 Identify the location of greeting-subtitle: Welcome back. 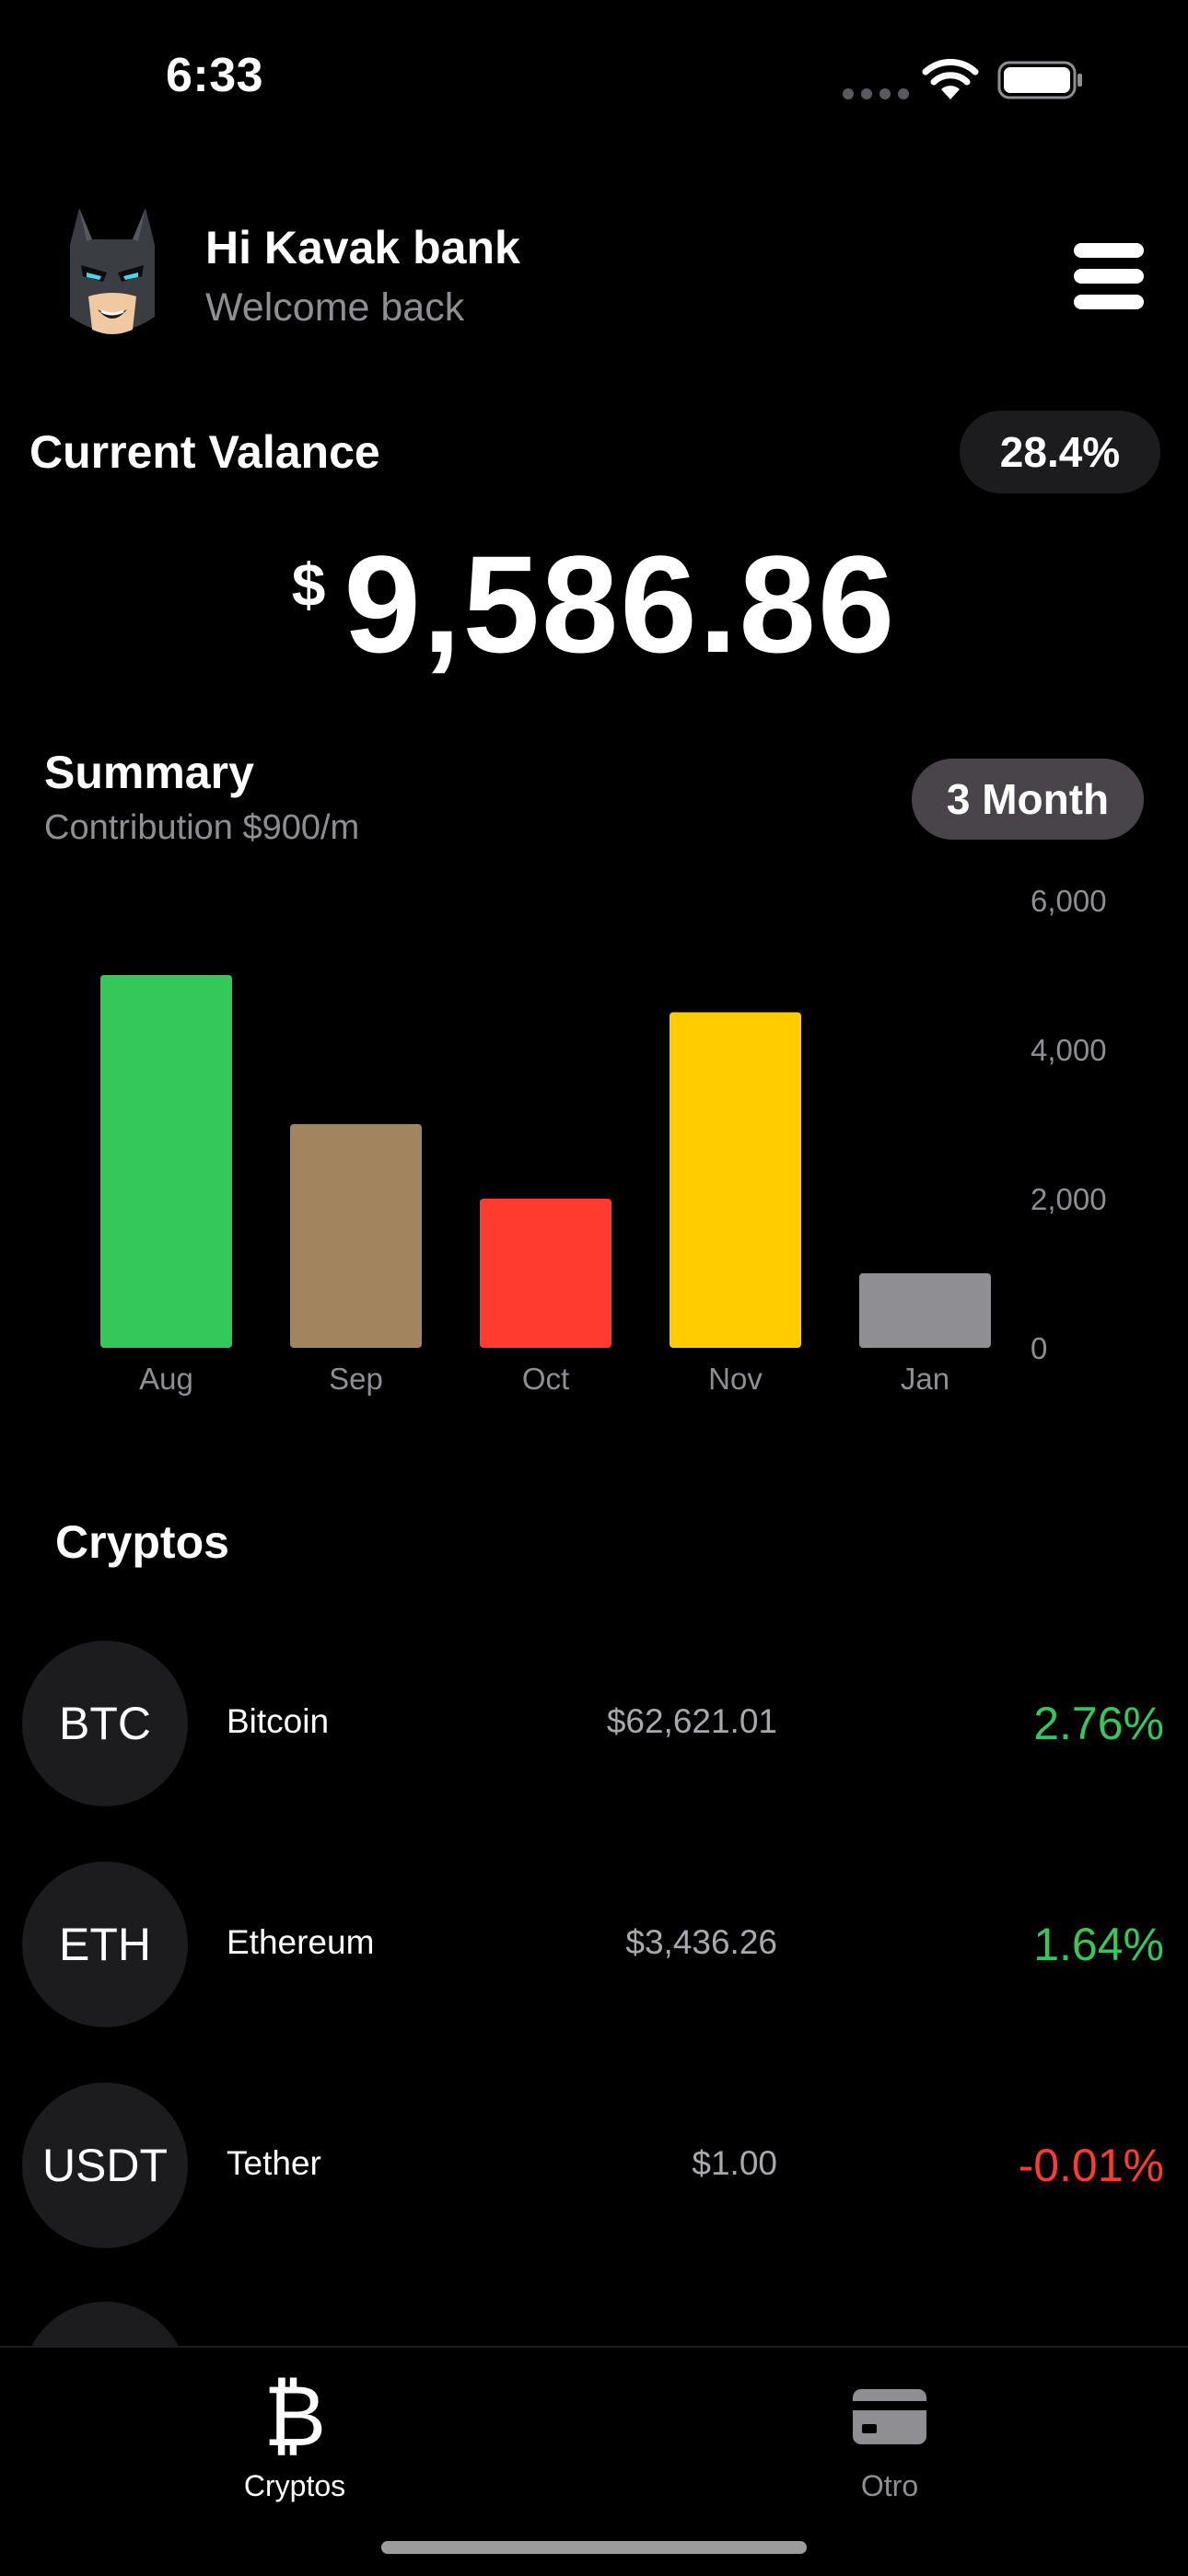
(335, 307).